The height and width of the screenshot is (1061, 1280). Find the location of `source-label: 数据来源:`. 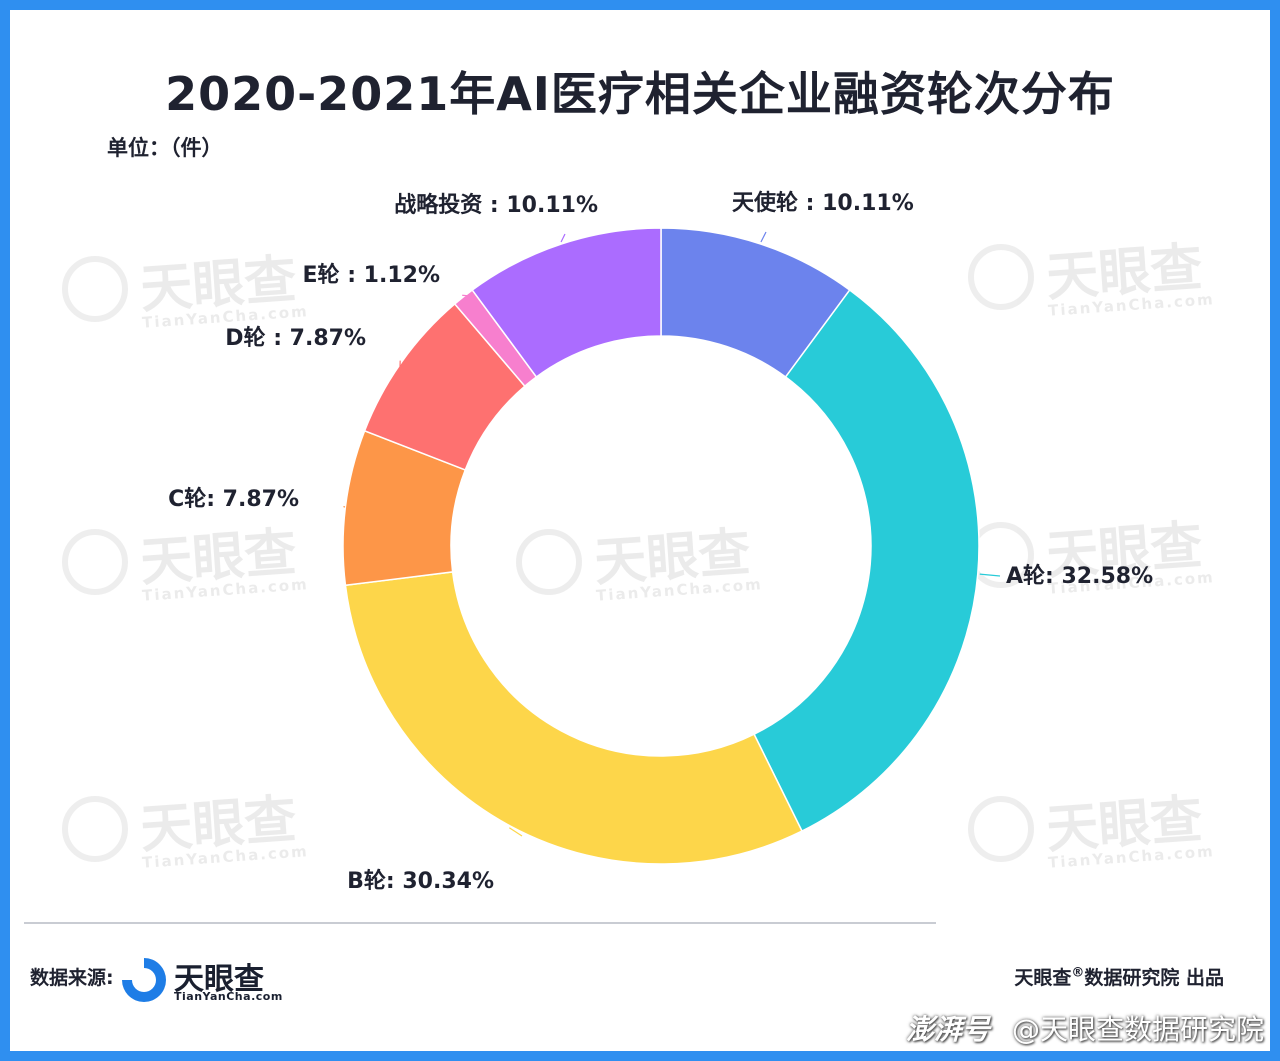

source-label: 数据来源: is located at coordinates (72, 978).